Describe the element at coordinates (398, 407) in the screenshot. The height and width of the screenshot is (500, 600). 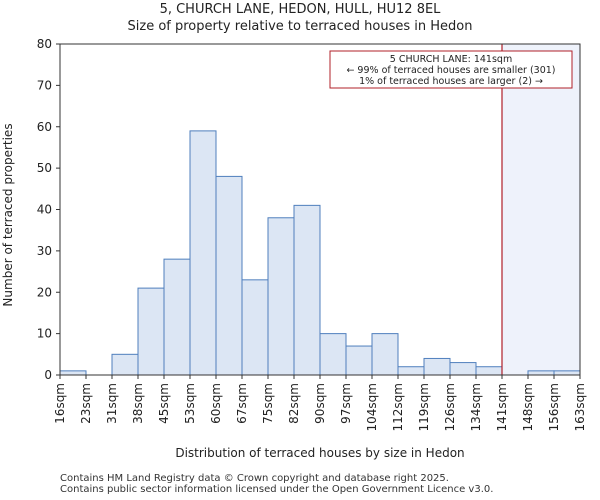
I see `x-tick-label-112sqm: 112sqm` at that location.